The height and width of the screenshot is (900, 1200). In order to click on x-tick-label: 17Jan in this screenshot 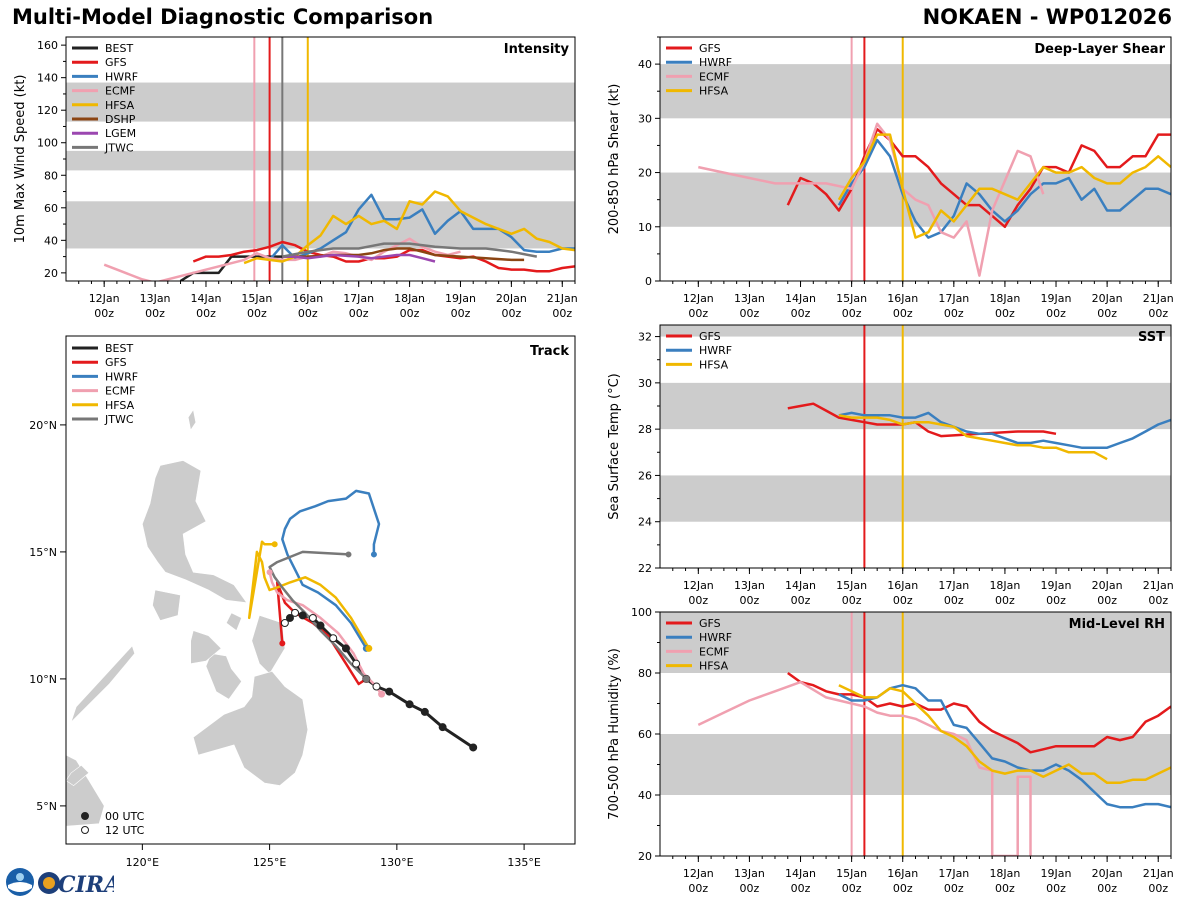, I will do `click(953, 873)`.